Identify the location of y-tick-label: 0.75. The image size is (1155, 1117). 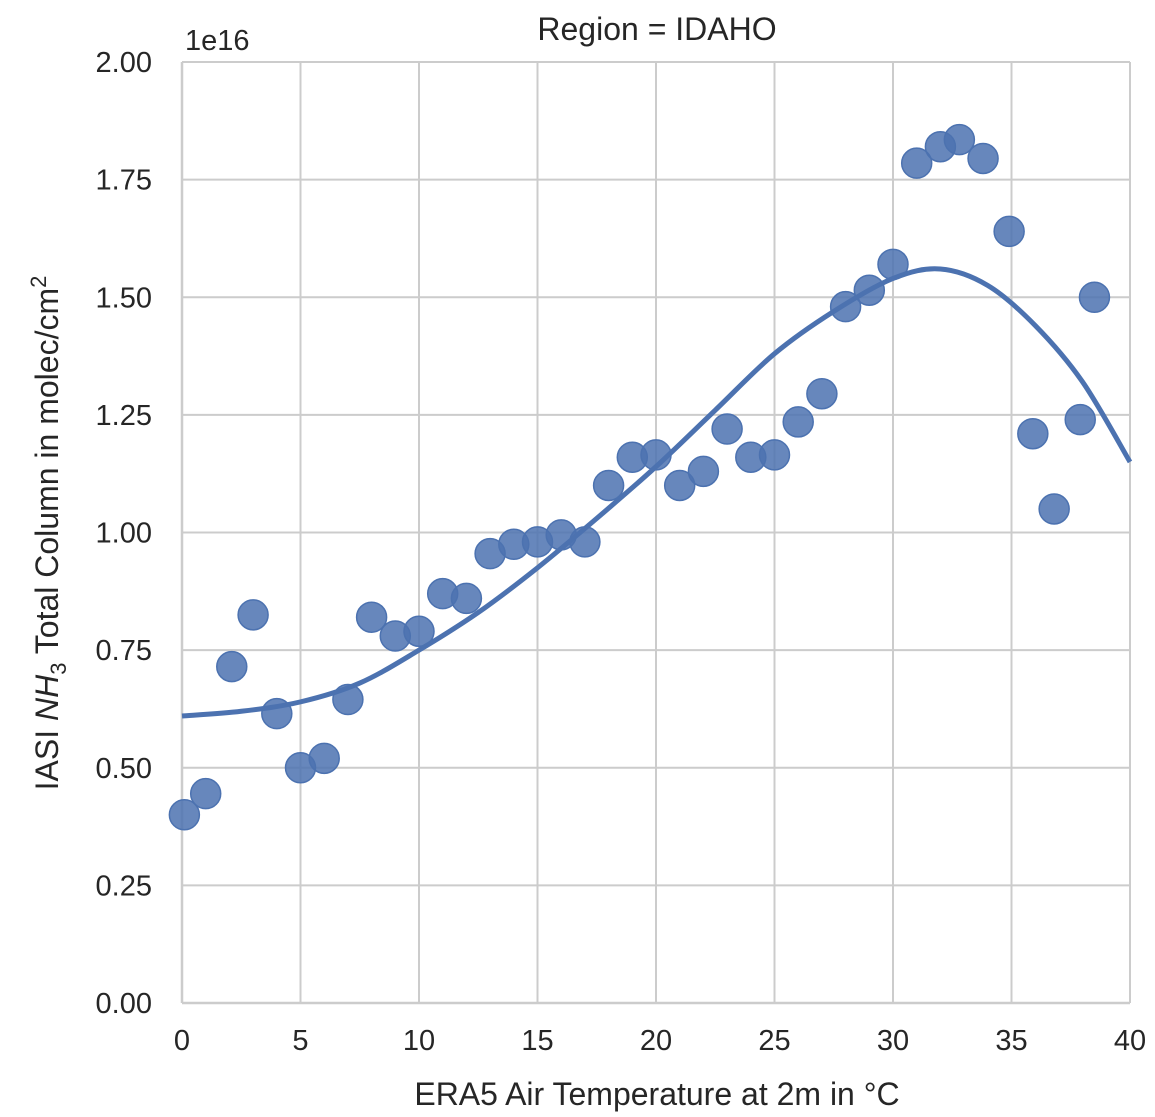
(124, 651).